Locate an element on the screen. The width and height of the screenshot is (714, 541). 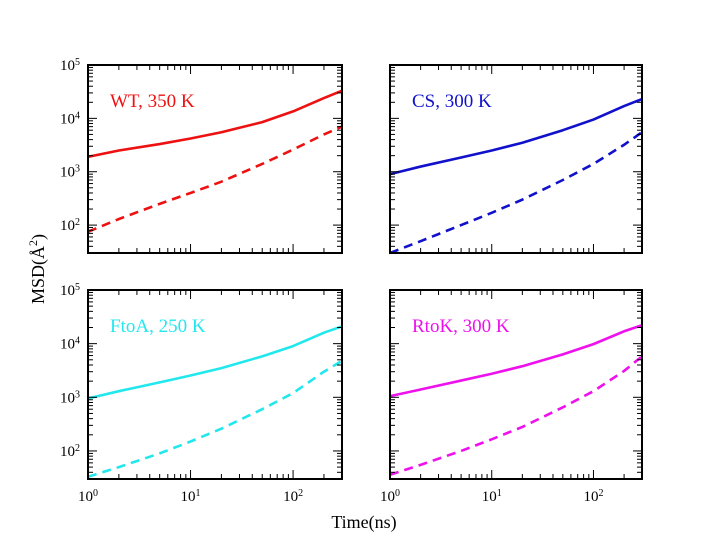
y-axis-title-sup: 2 is located at coordinates (33, 243).